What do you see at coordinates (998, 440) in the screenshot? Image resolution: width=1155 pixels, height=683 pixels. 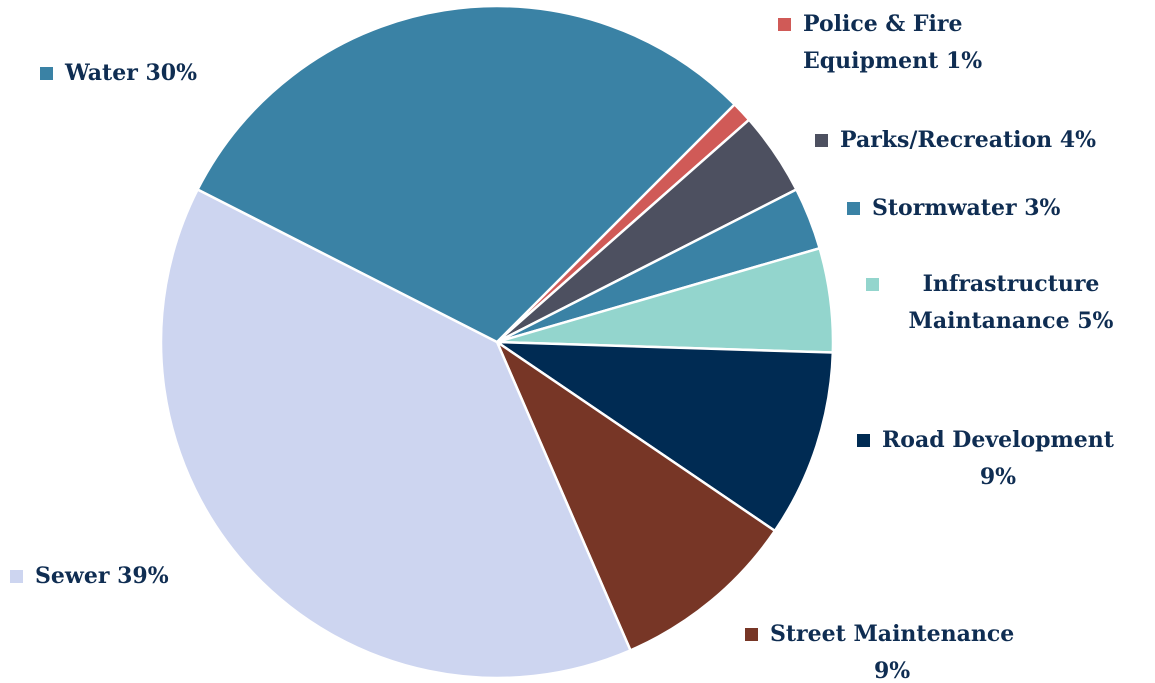 I see `category-name: Road Development` at bounding box center [998, 440].